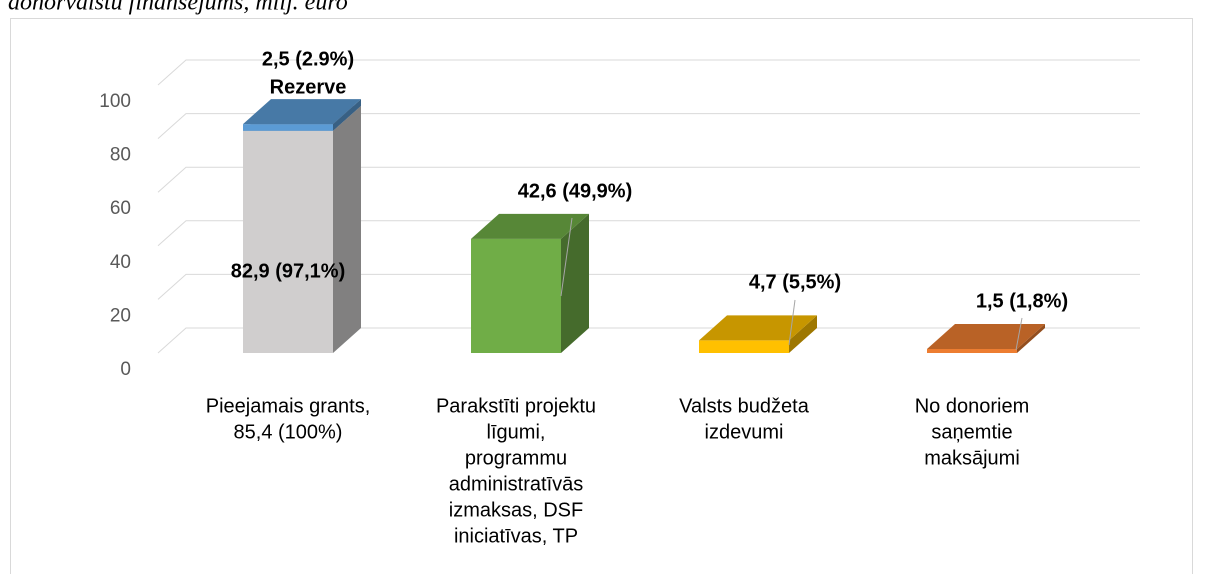  Describe the element at coordinates (971, 432) in the screenshot. I see `x-tick-label: saņemtie` at that location.